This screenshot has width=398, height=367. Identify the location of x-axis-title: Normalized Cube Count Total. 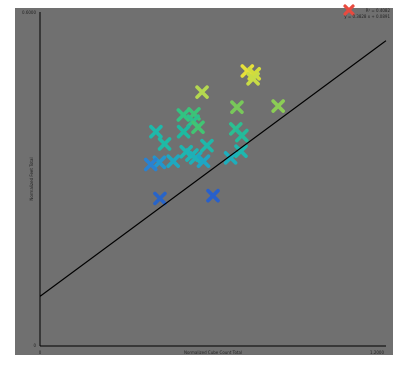
(213, 352).